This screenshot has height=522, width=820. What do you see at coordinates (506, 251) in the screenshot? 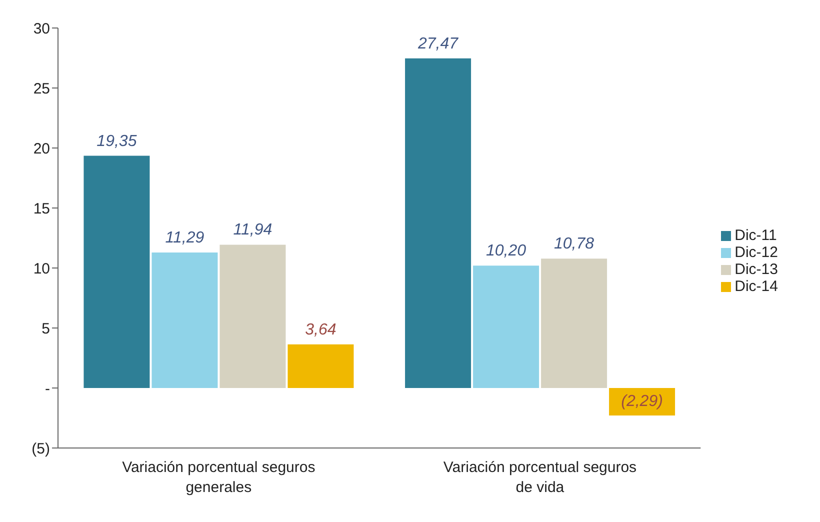
I see `data-label: 10,20` at bounding box center [506, 251].